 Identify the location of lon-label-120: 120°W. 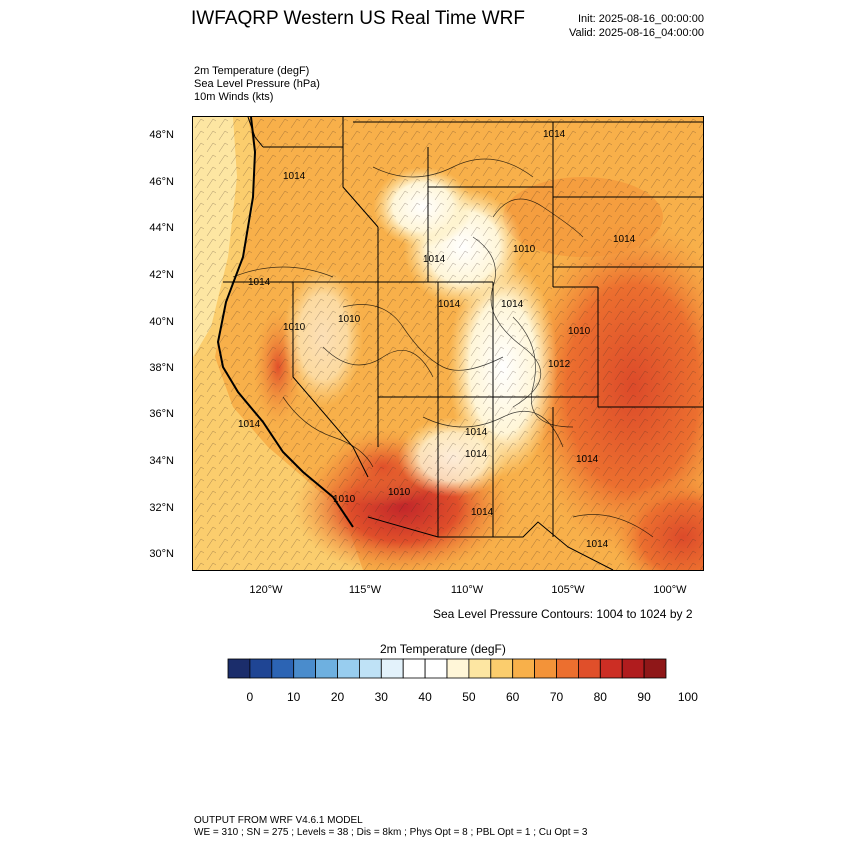
(266, 590).